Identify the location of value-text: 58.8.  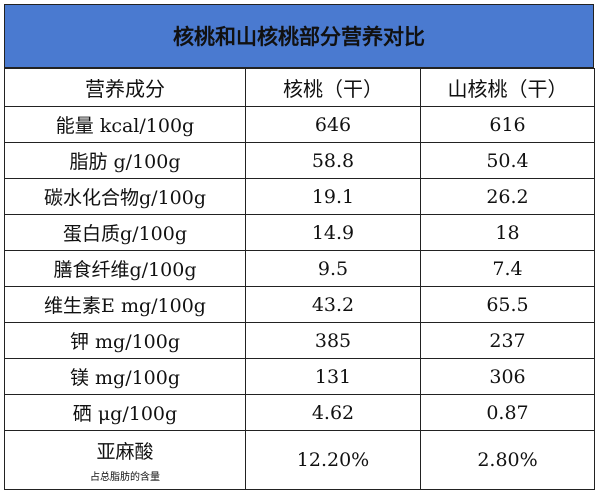
(333, 160).